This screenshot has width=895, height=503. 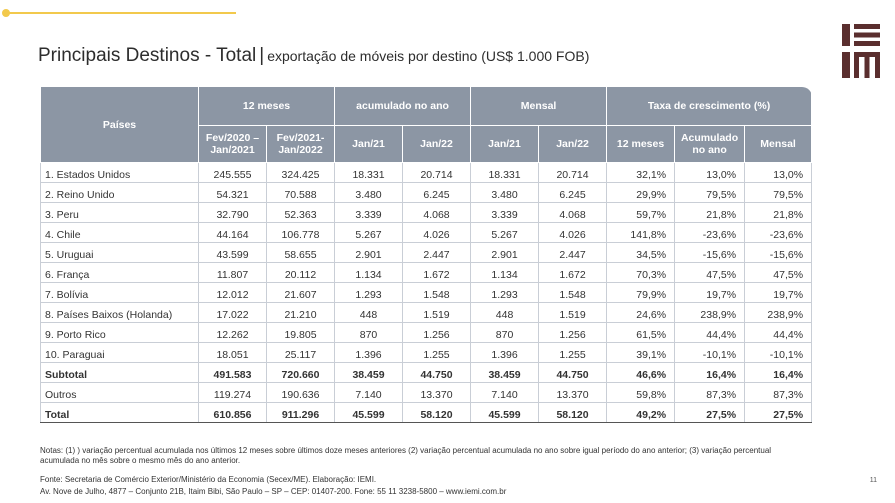 I want to click on value-cell: 70,3%, so click(x=641, y=272).